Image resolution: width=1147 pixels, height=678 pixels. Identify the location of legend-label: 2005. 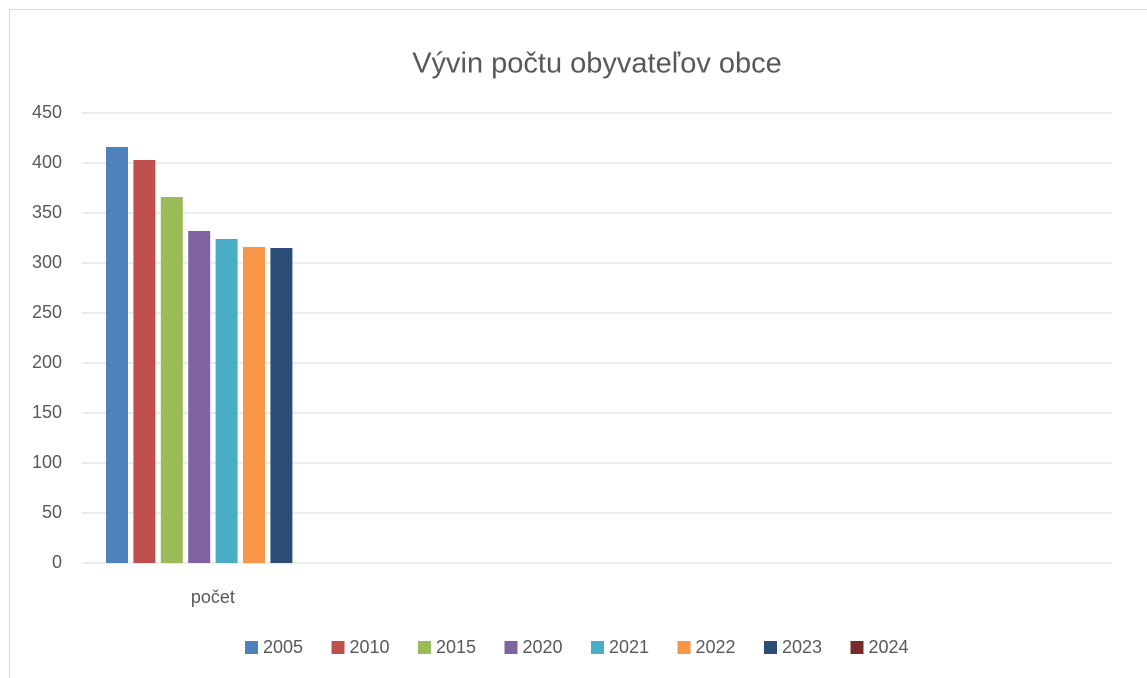
(283, 647).